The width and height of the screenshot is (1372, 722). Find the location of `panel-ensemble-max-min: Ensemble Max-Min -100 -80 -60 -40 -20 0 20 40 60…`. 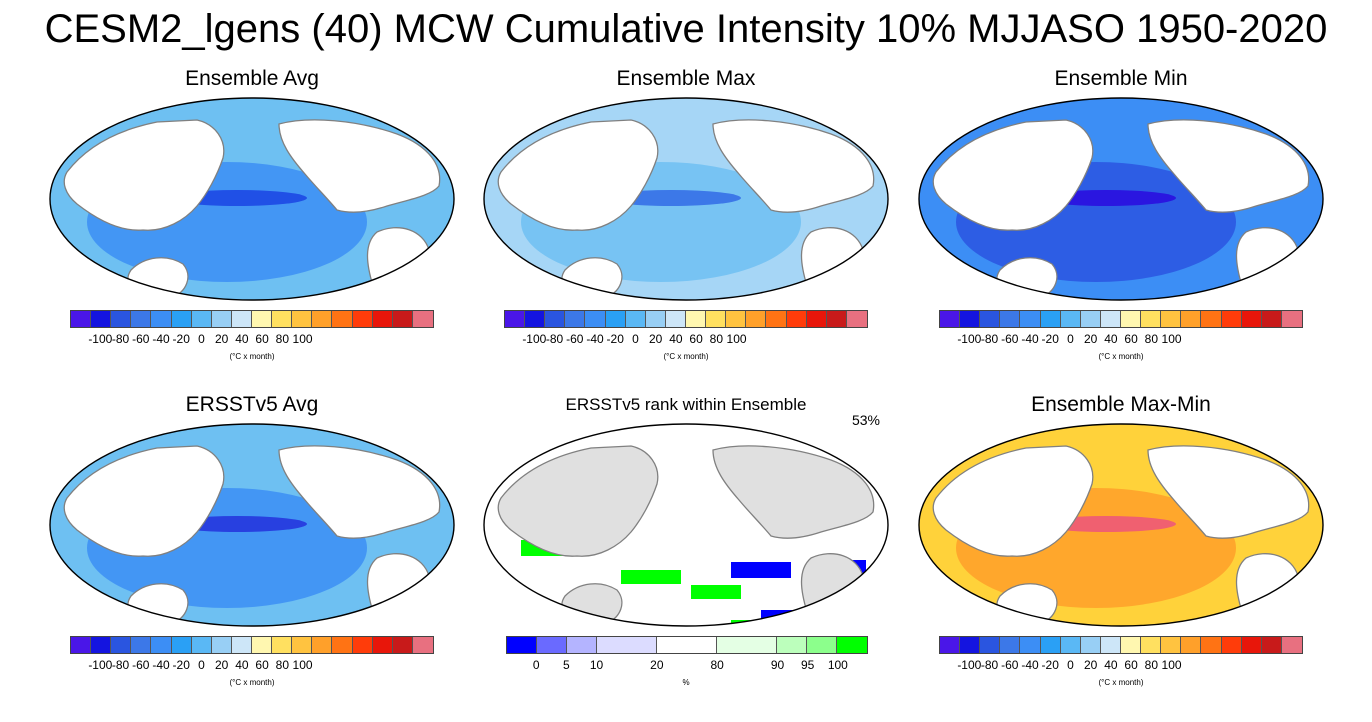

panel-ensemble-max-min: Ensemble Max-Min -100 -80 -60 -40 -20 0 20 40 60… is located at coordinates (1121, 557).